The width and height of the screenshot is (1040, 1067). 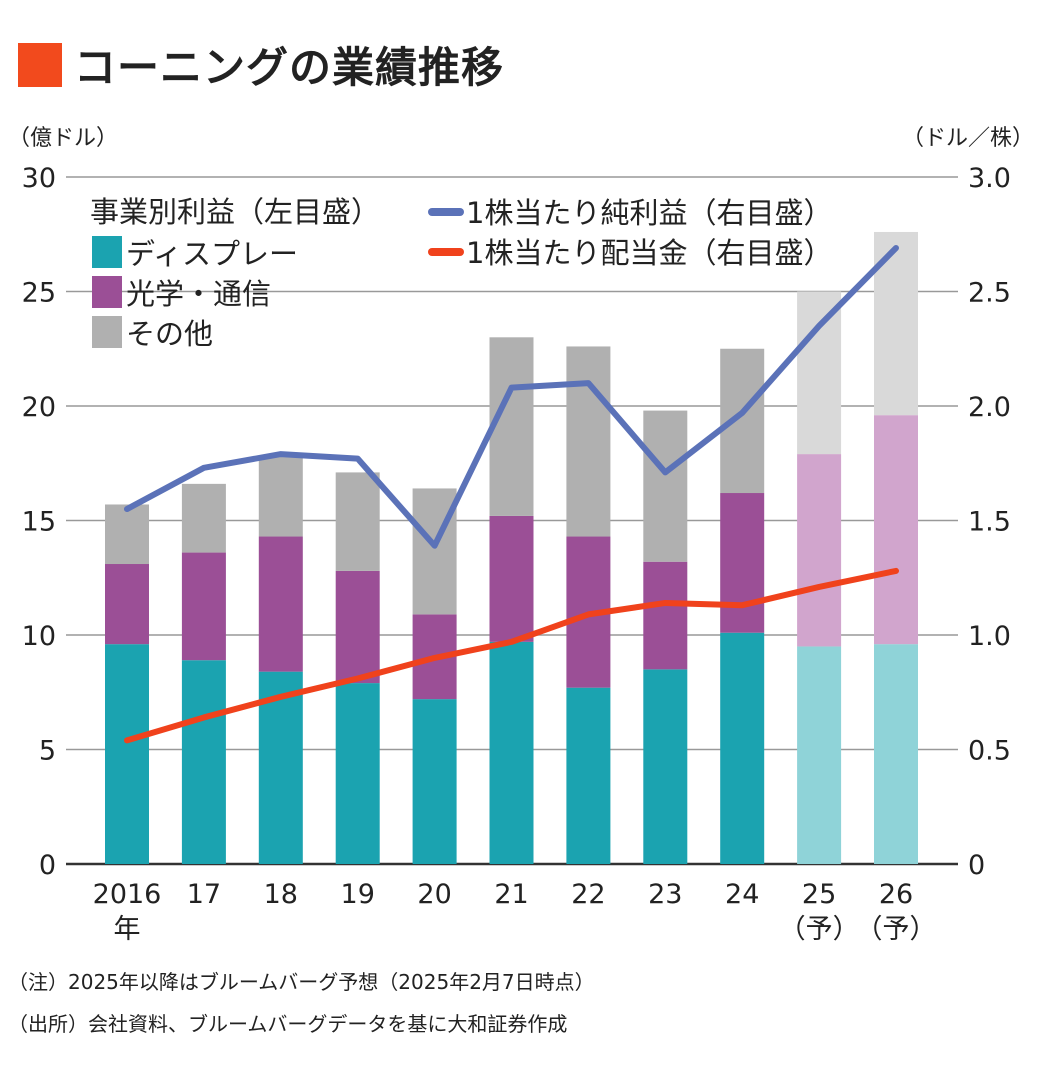 I want to click on chart-title: コーニングの業績推移, so click(x=261, y=64).